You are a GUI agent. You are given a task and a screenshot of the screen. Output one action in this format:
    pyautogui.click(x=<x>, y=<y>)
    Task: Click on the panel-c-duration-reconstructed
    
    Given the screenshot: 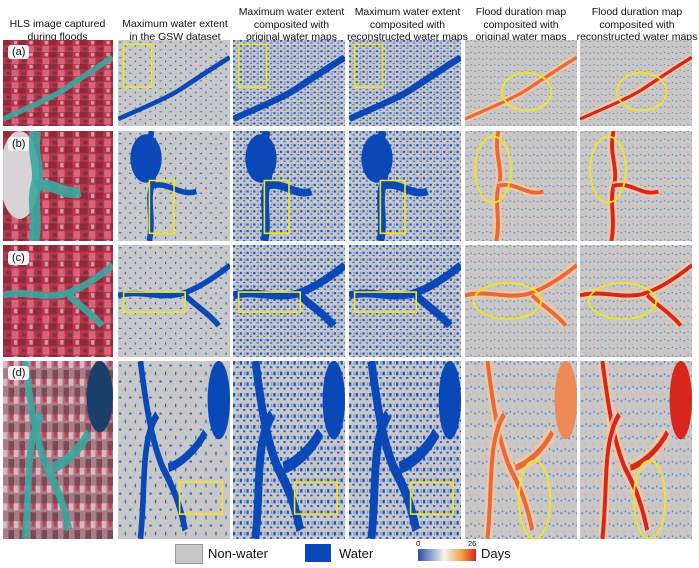 What is the action you would take?
    pyautogui.click(x=636, y=301)
    